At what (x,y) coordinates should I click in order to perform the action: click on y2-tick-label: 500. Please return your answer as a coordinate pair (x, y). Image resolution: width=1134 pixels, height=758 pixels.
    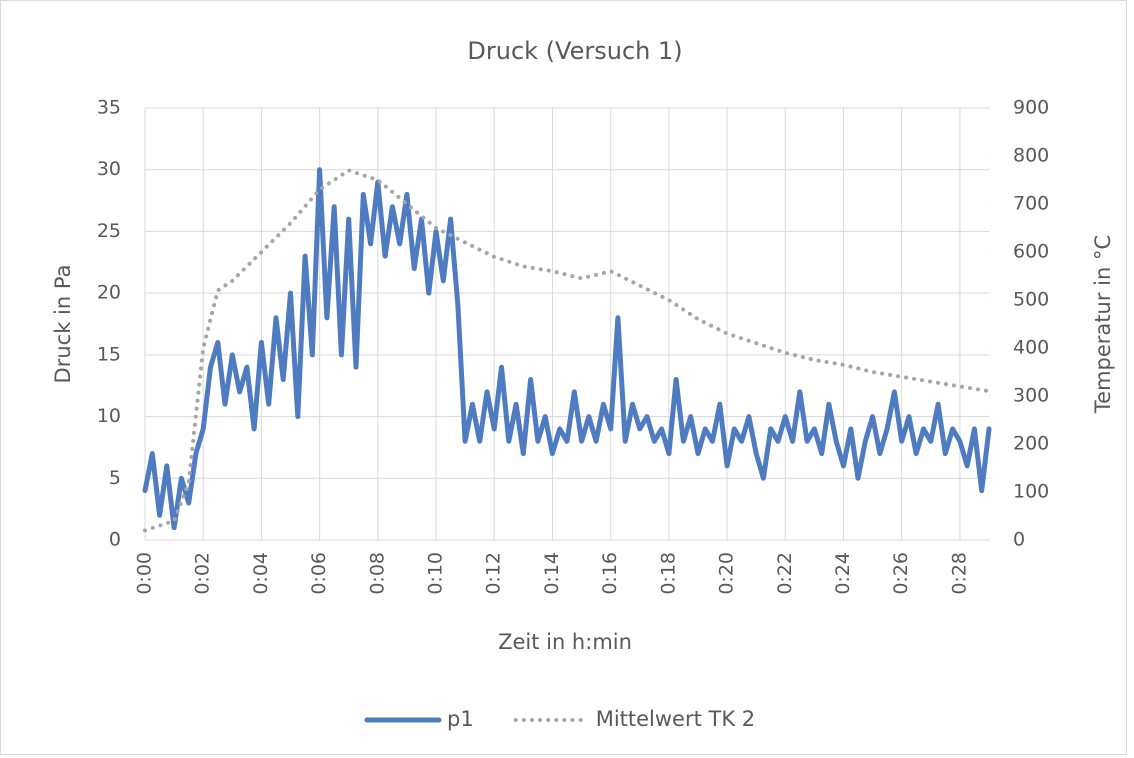
    Looking at the image, I should click on (1031, 300).